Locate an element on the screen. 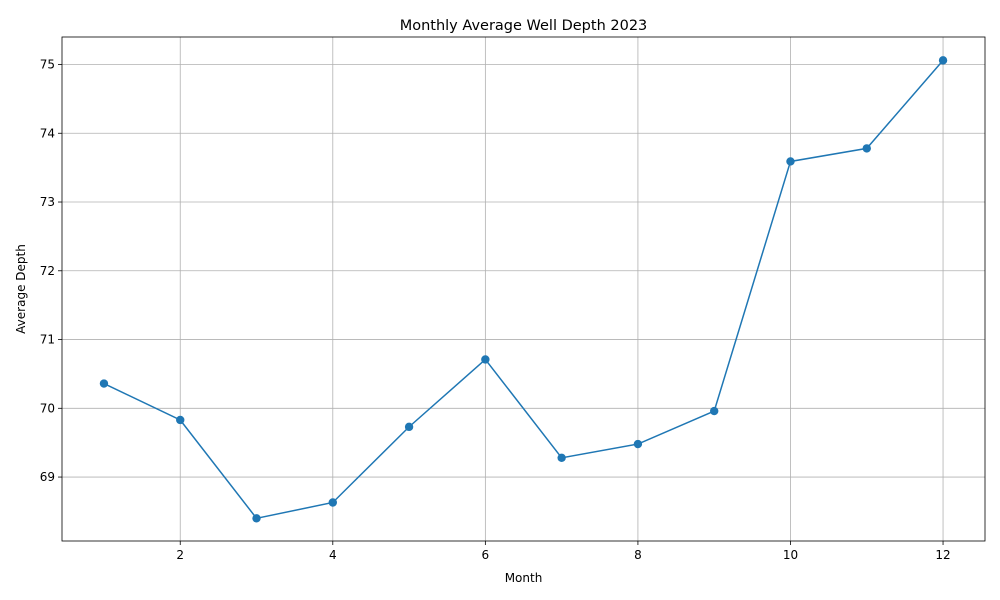 The height and width of the screenshot is (600, 1000). y-tick-label: 75 is located at coordinates (47, 65).